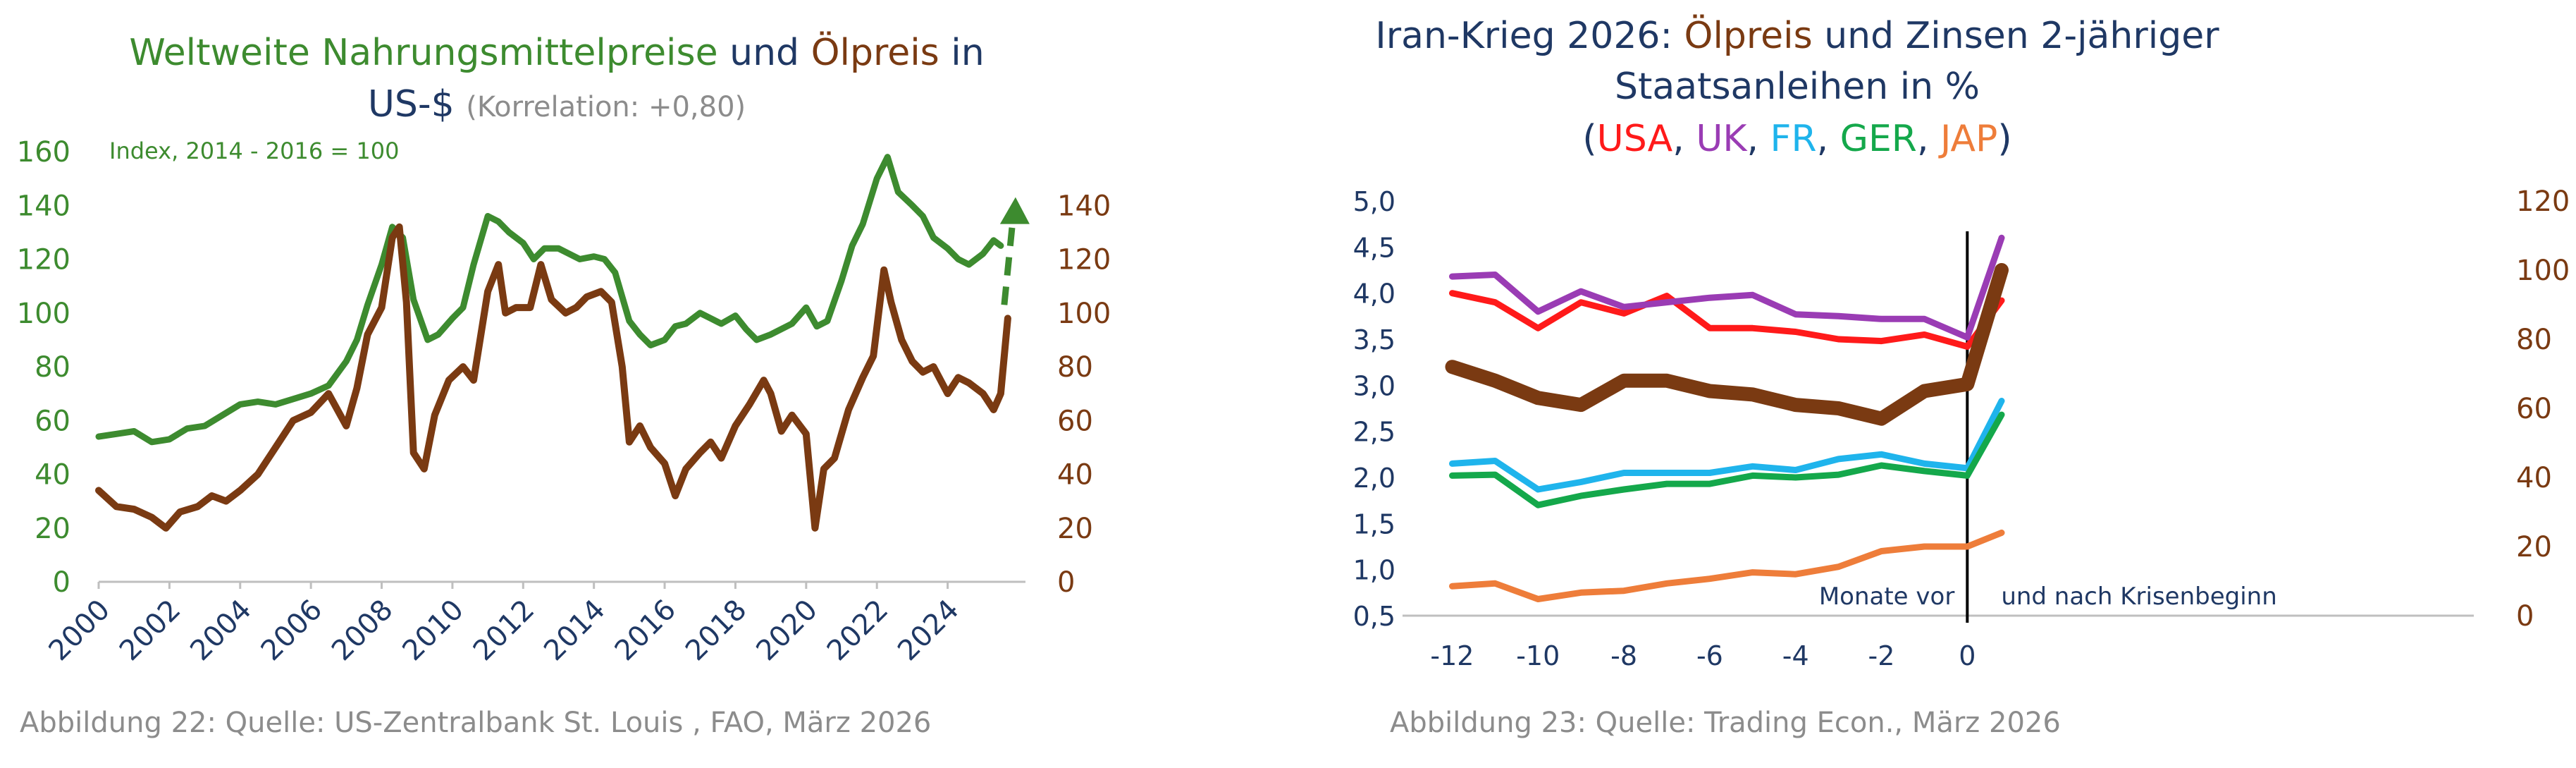 The height and width of the screenshot is (768, 2576). I want to click on dashed-arrow-line, so click(1009, 263).